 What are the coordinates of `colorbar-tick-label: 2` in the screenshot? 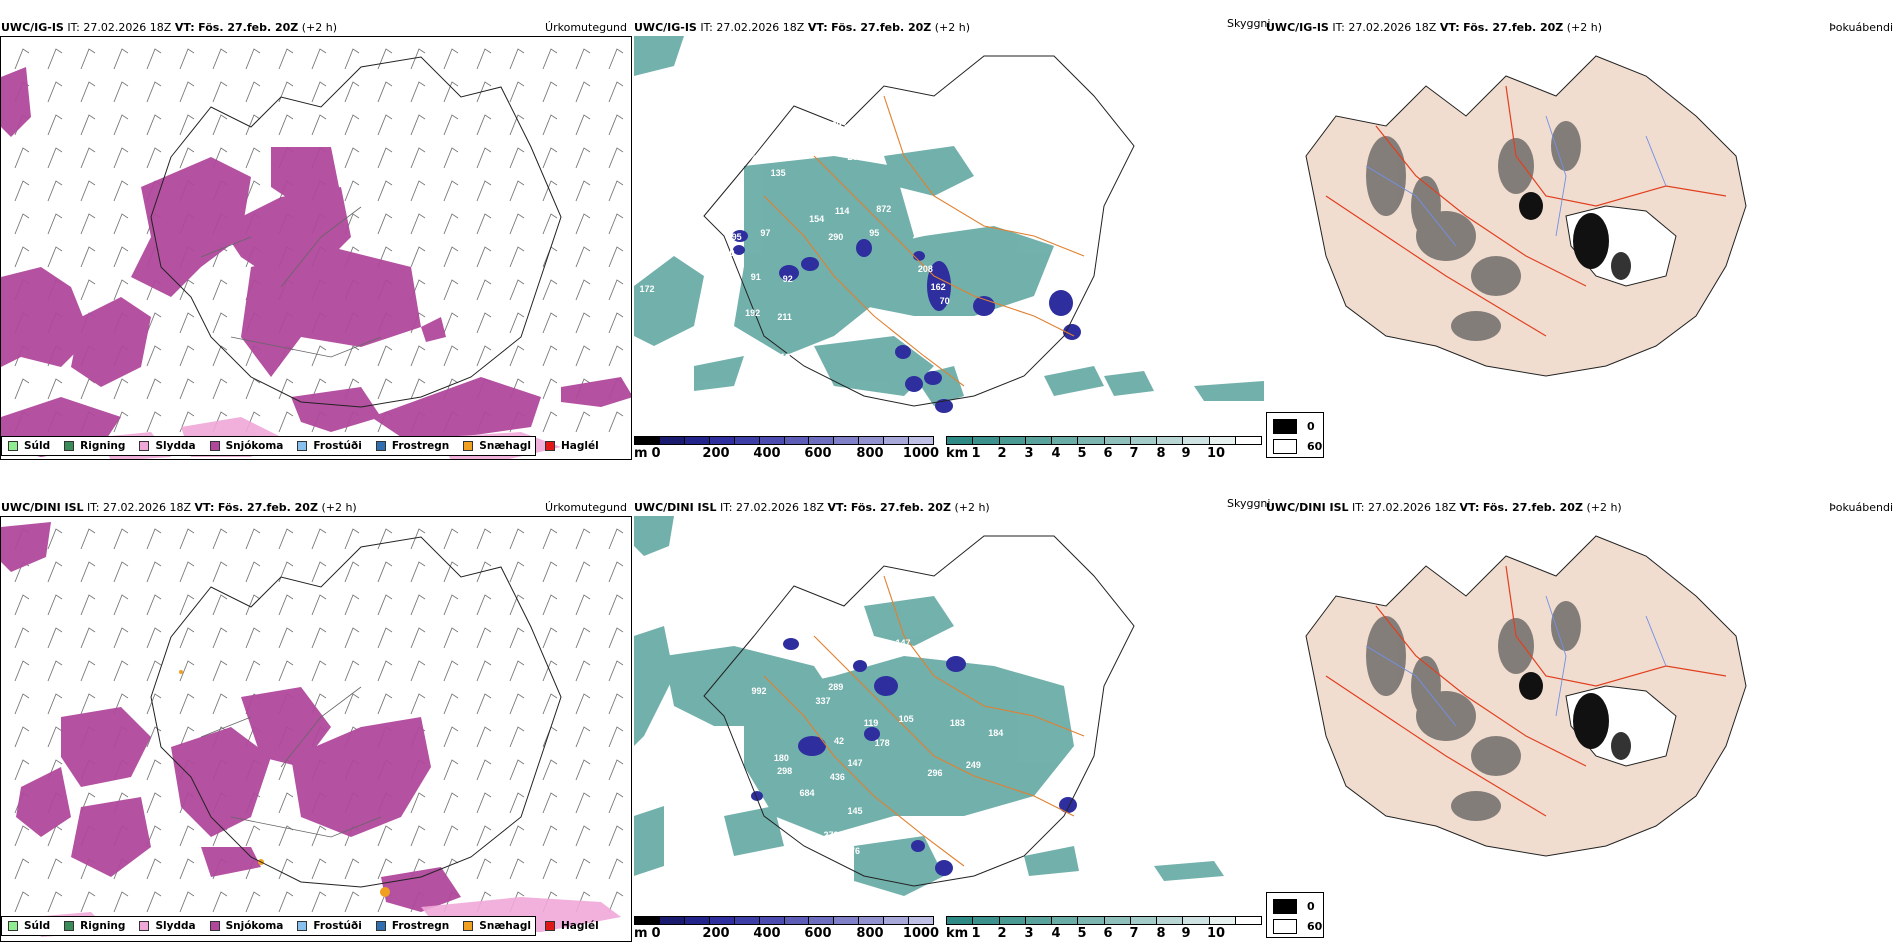 It's located at (1002, 453).